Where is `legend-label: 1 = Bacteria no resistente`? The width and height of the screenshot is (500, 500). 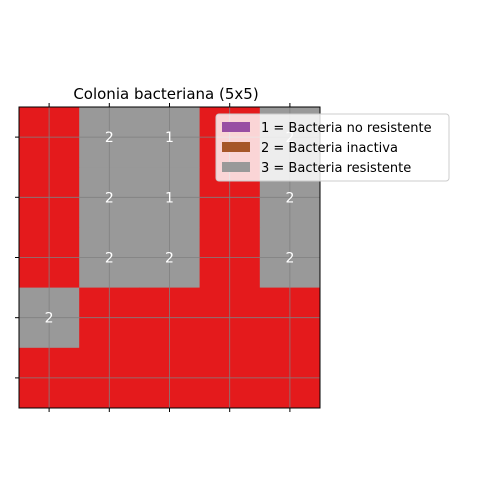 legend-label: 1 = Bacteria no resistente is located at coordinates (346, 128).